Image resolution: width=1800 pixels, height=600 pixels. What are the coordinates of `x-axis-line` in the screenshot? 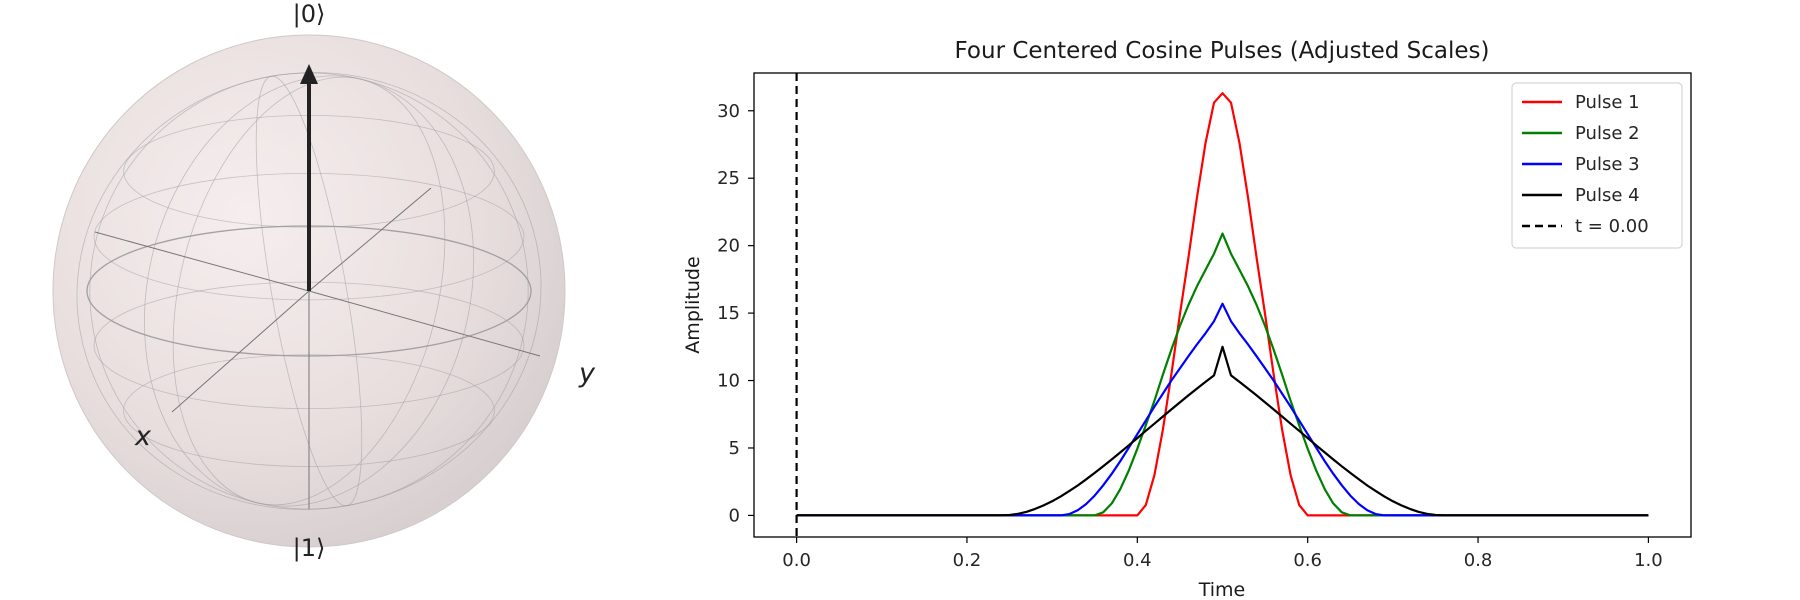 It's located at (240, 351).